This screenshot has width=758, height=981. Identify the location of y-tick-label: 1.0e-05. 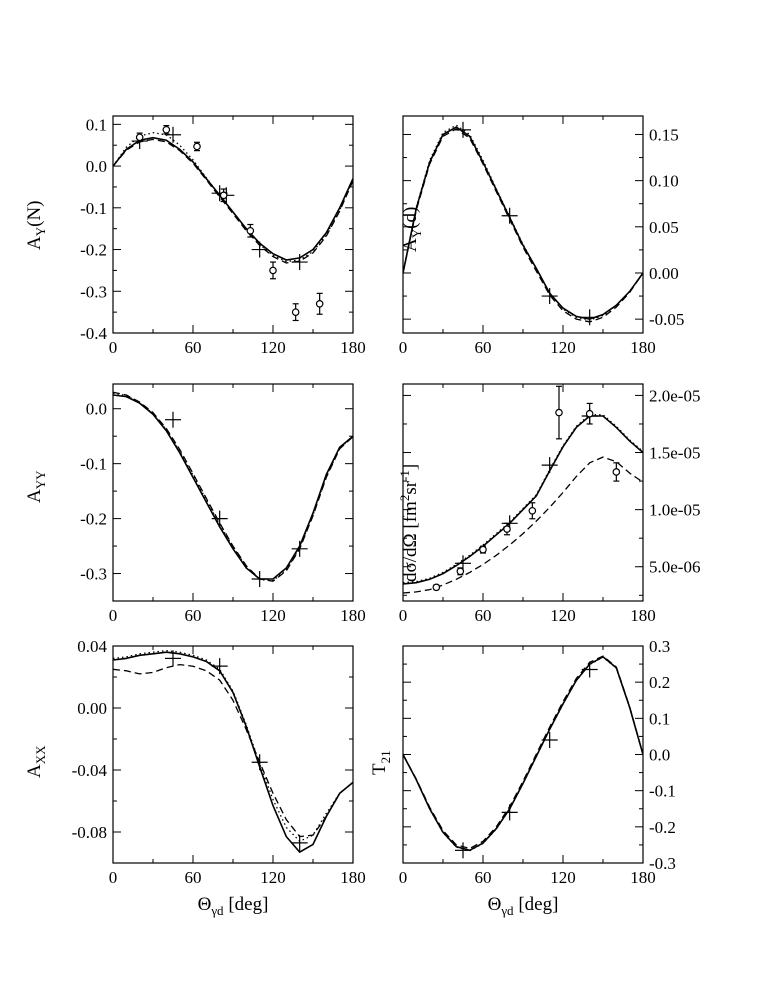
(674, 510).